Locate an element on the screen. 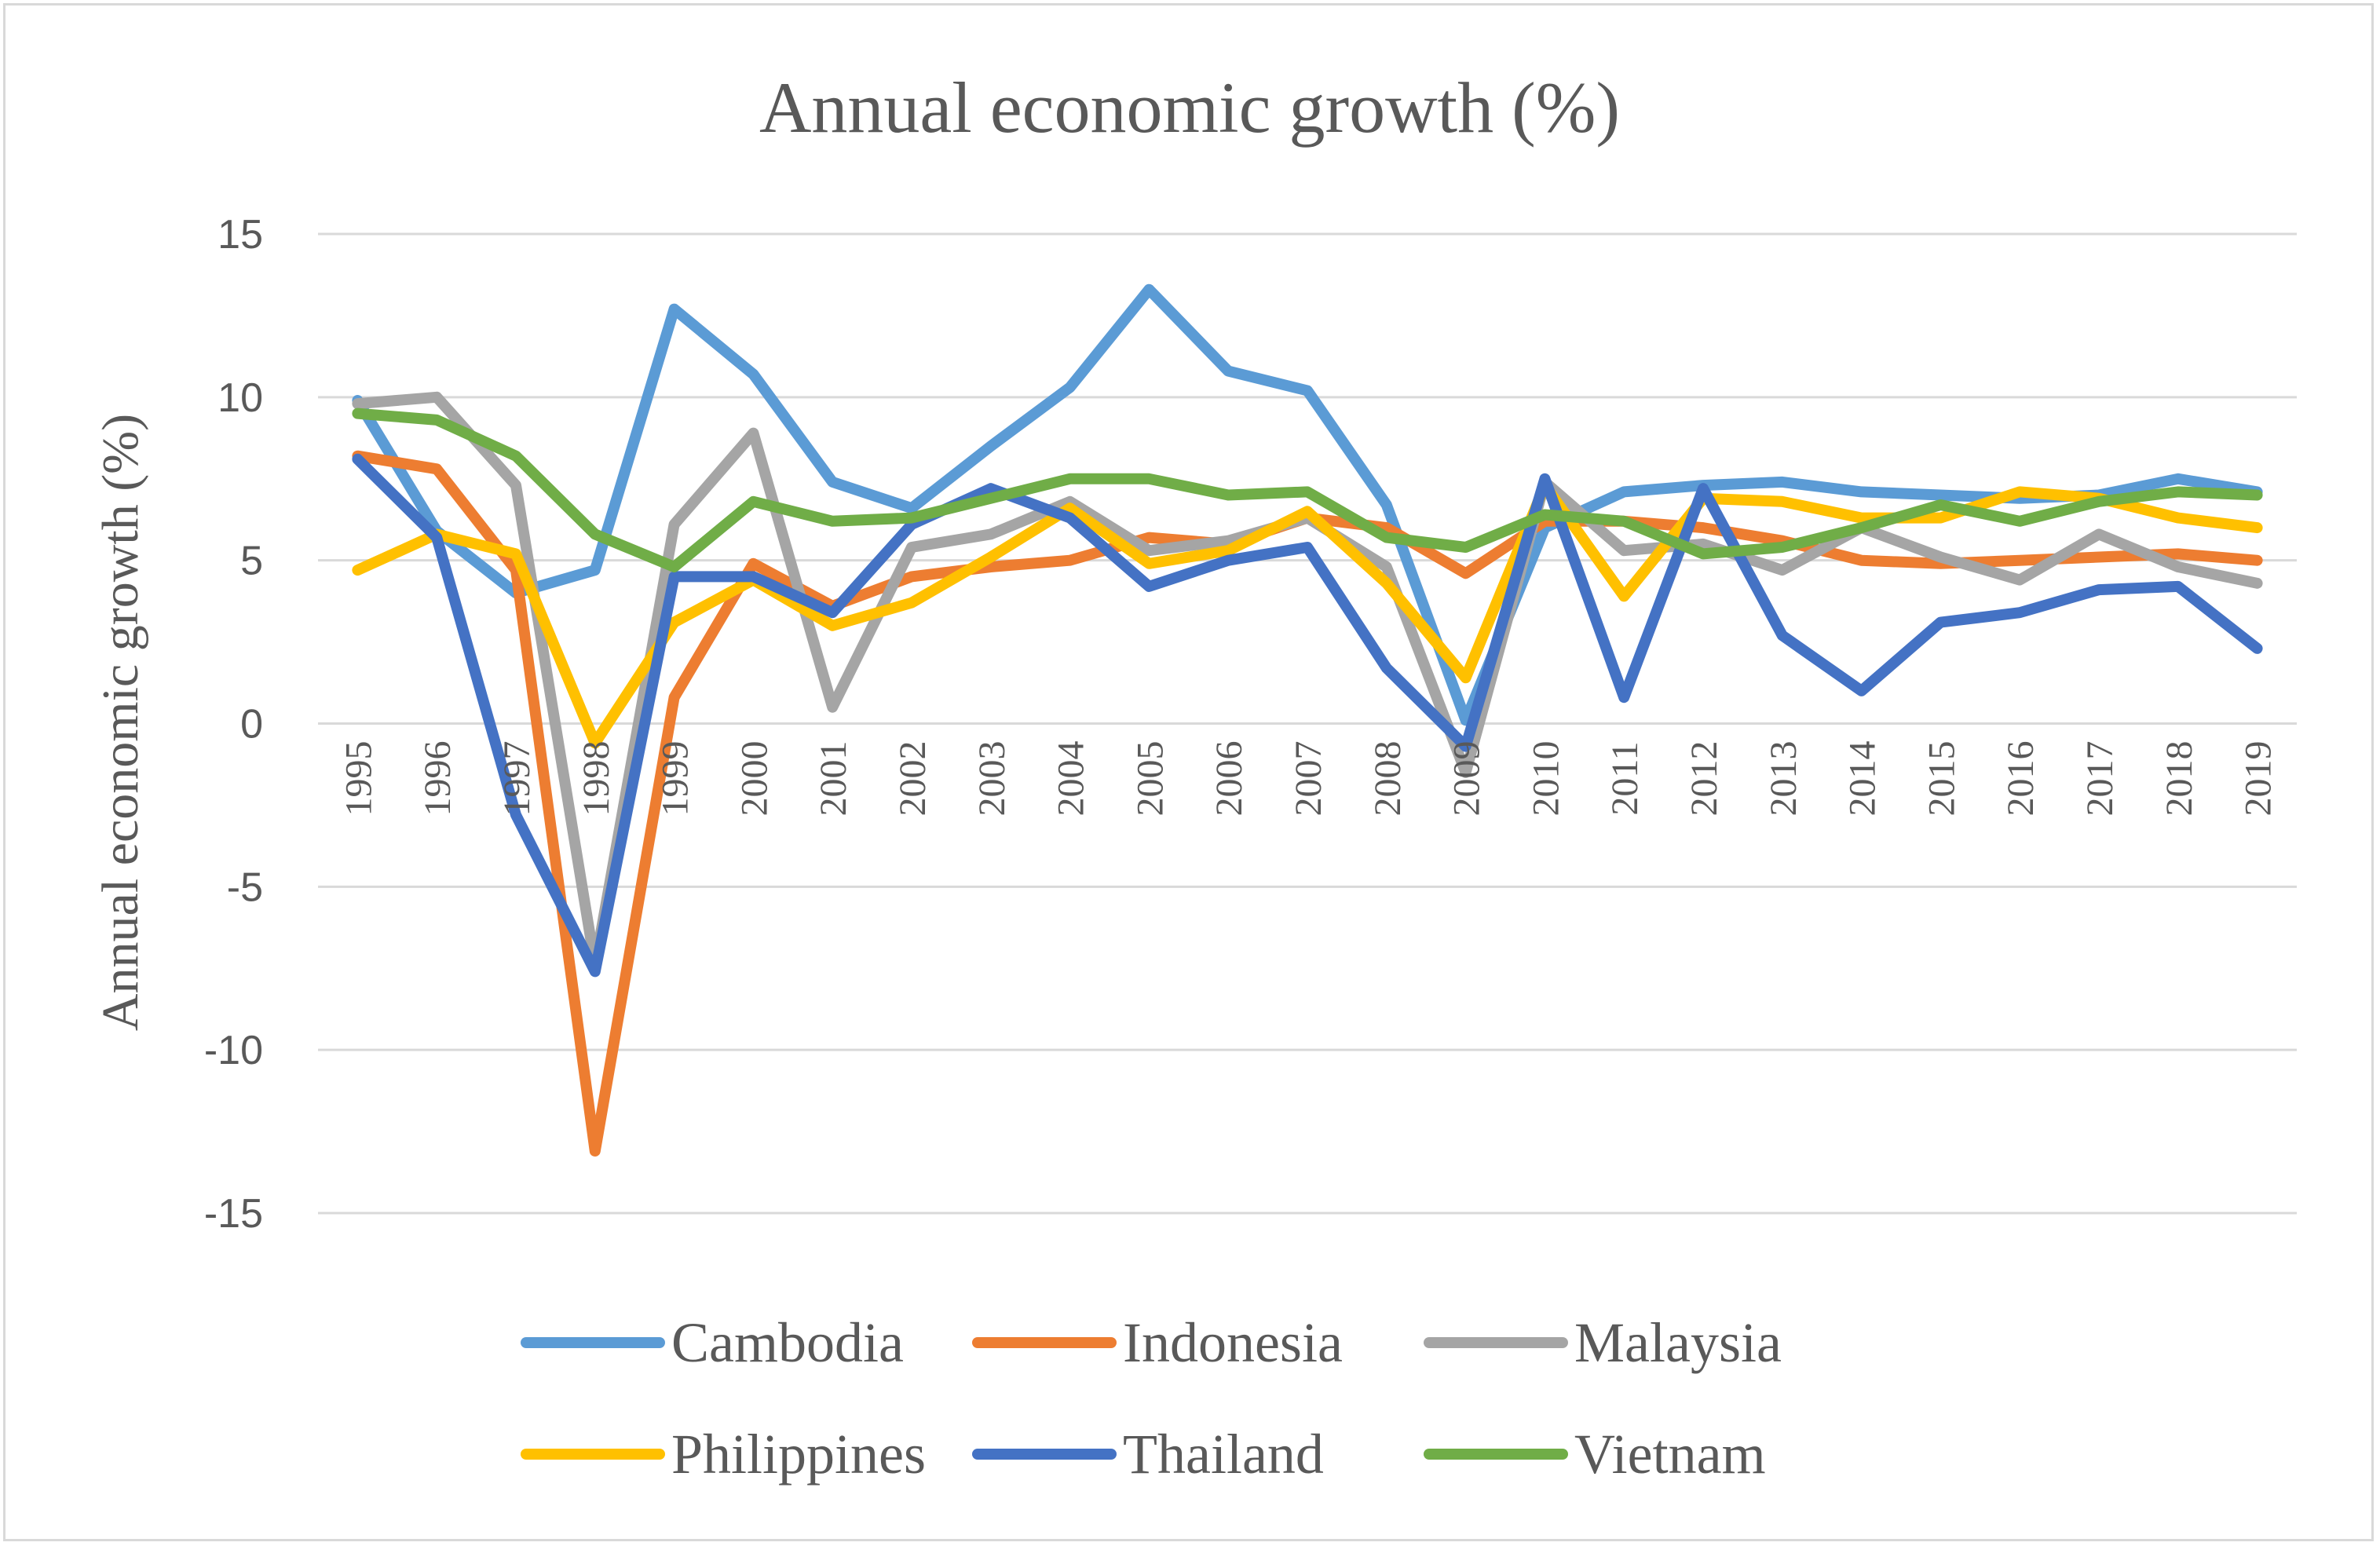  y-tick-label: 15 is located at coordinates (240, 235).